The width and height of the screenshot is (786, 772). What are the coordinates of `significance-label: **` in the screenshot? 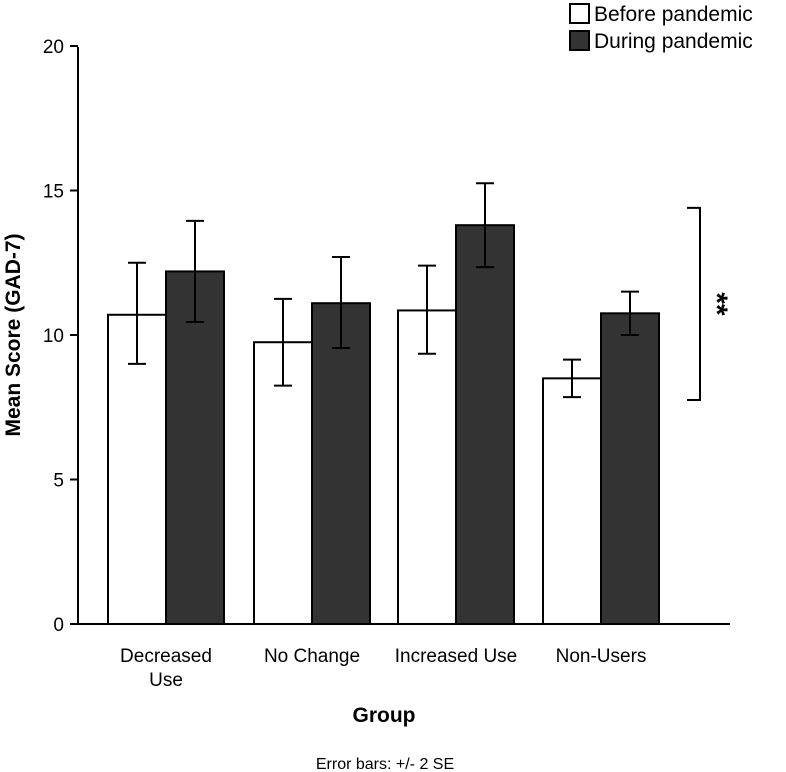 It's located at (716, 304).